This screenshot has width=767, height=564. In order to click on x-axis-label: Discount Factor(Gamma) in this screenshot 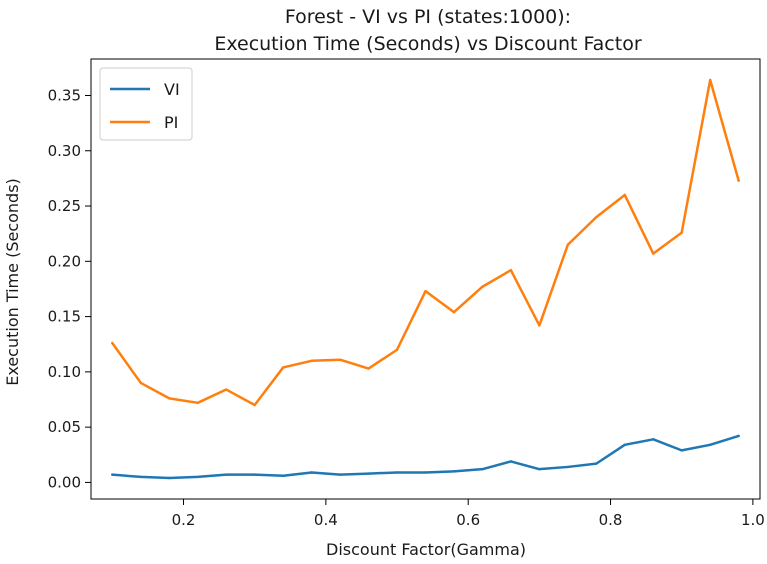, I will do `click(426, 549)`.